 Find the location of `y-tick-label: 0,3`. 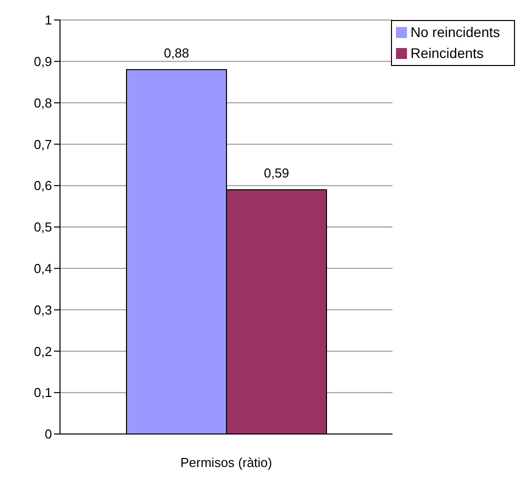

y-tick-label: 0,3 is located at coordinates (43, 310).